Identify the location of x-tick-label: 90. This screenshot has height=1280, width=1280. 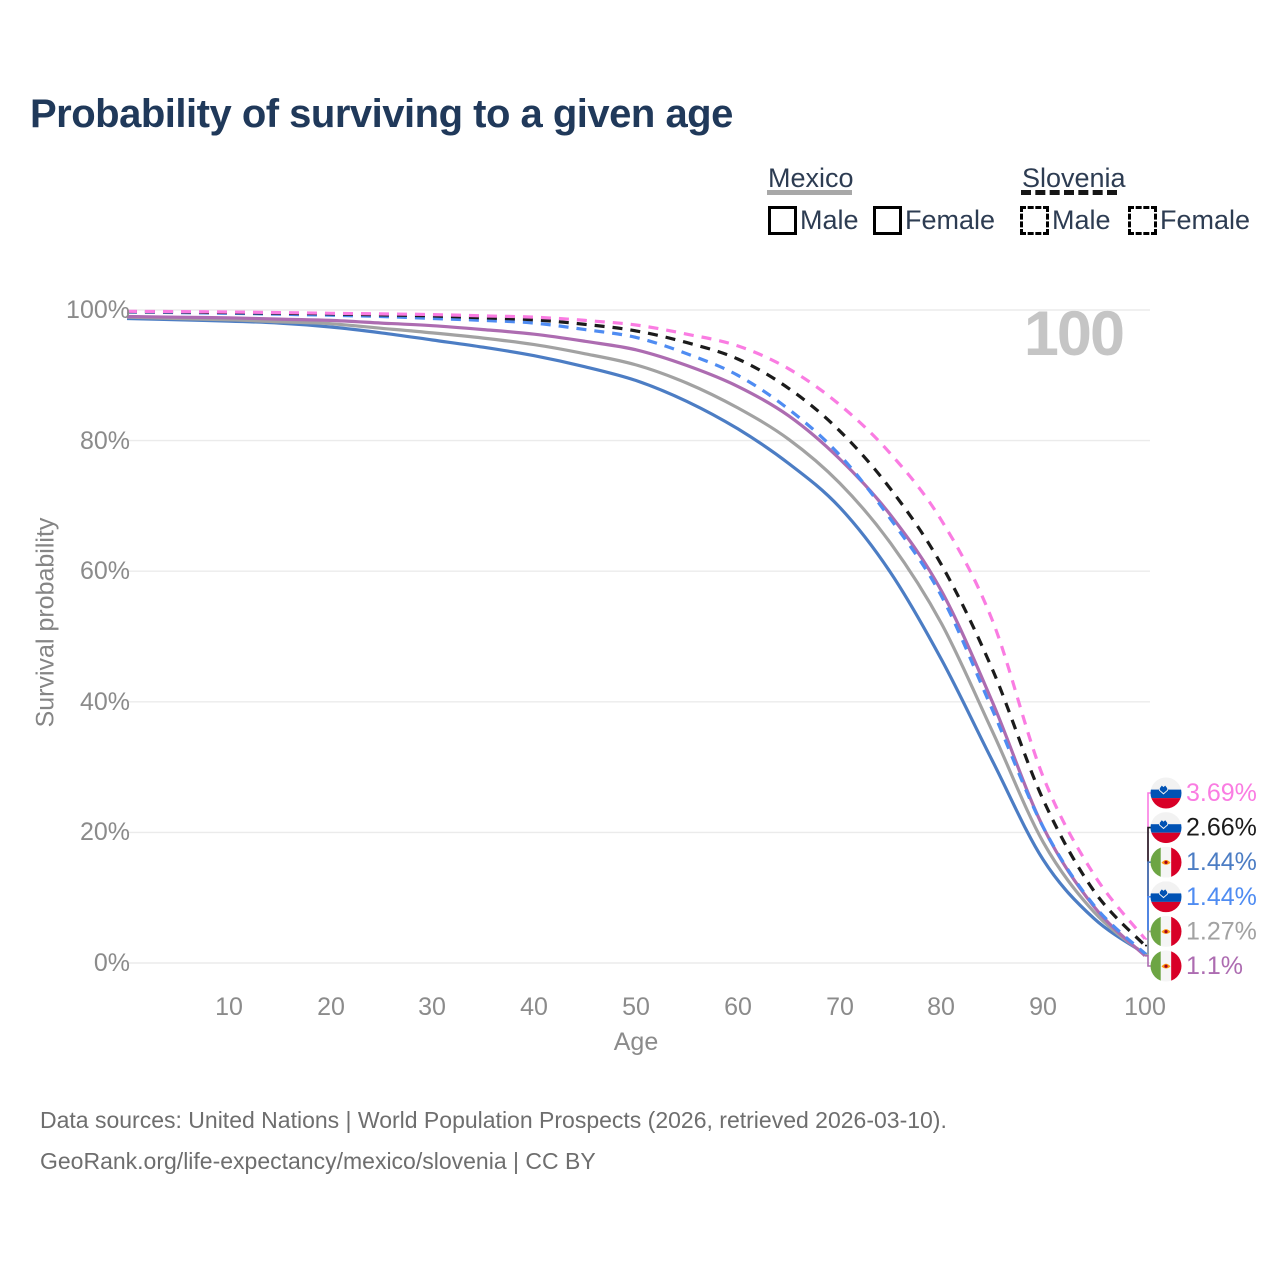
(1043, 1007).